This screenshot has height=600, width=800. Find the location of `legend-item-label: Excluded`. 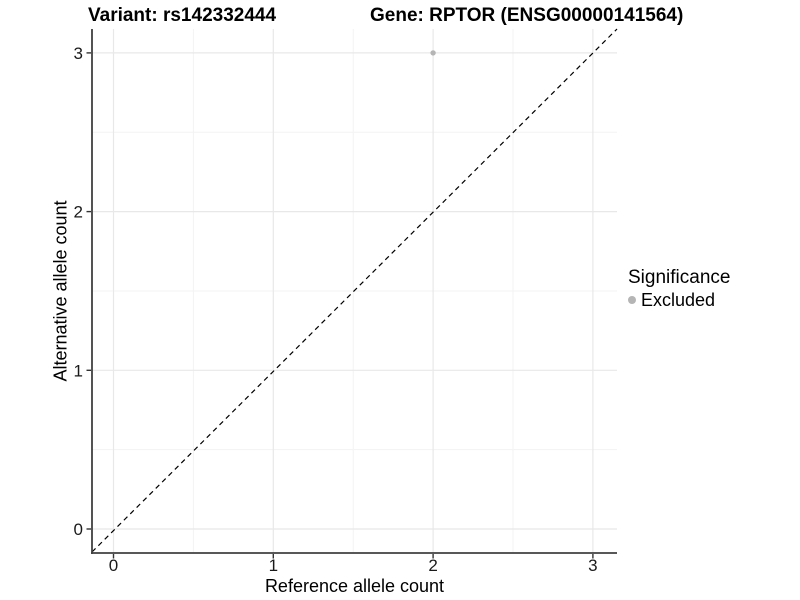

legend-item-label: Excluded is located at coordinates (678, 300).